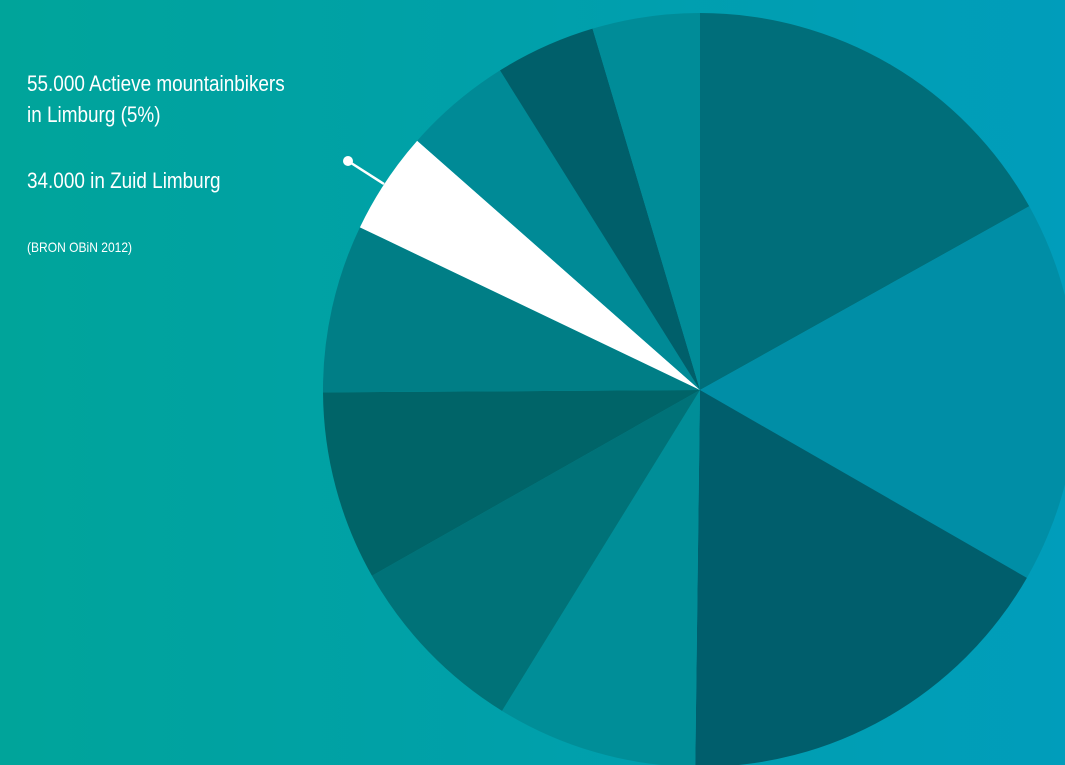 This screenshot has width=1065, height=765. Describe the element at coordinates (94, 114) in the screenshot. I see `annotation-line-2: in Limburg (5%)` at that location.